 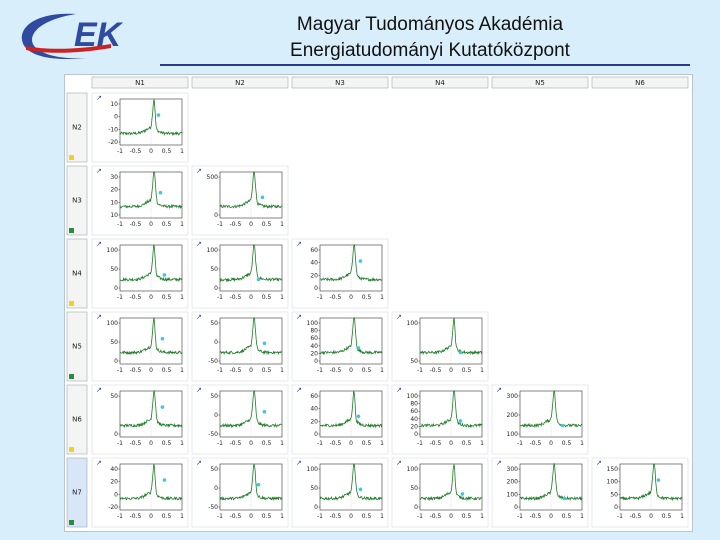 What do you see at coordinates (113, 129) in the screenshot?
I see `y-tick-label: -10` at bounding box center [113, 129].